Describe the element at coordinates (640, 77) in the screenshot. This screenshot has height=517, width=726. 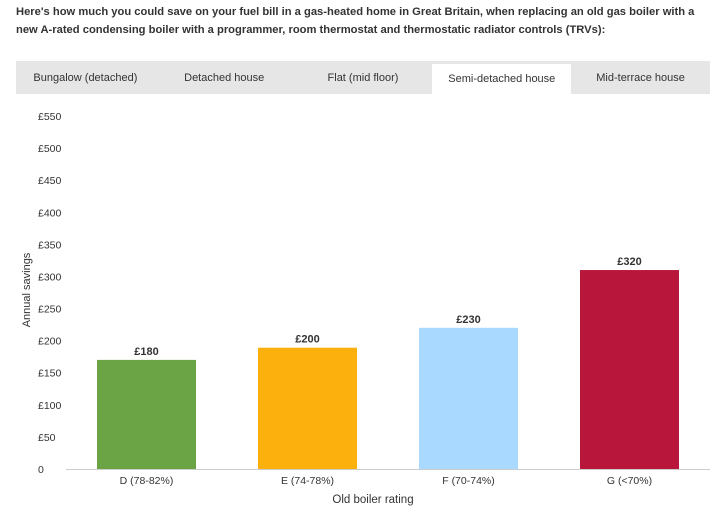
I see `tab-mid-terrace-house: Mid-terrace house` at that location.